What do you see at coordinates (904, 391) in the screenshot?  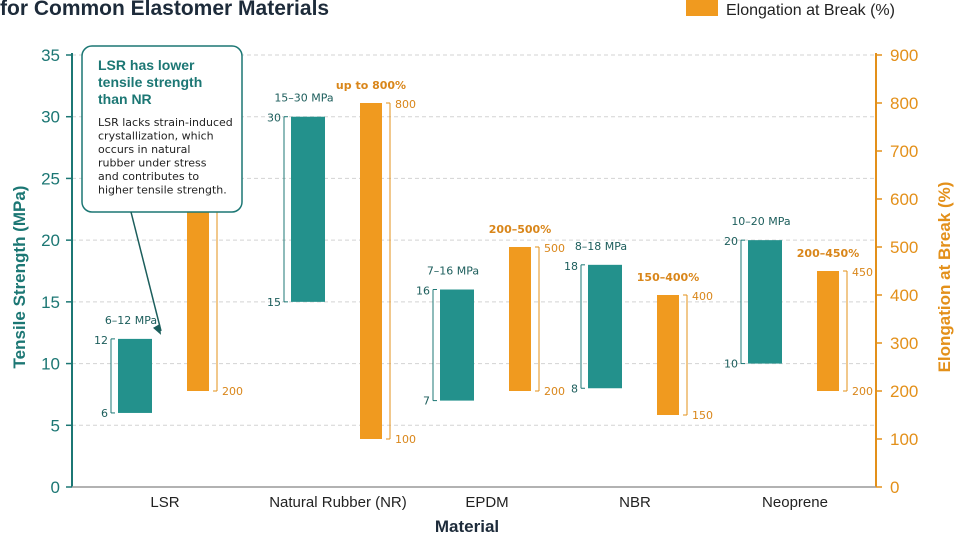 I see `right-tick-label: 200` at bounding box center [904, 391].